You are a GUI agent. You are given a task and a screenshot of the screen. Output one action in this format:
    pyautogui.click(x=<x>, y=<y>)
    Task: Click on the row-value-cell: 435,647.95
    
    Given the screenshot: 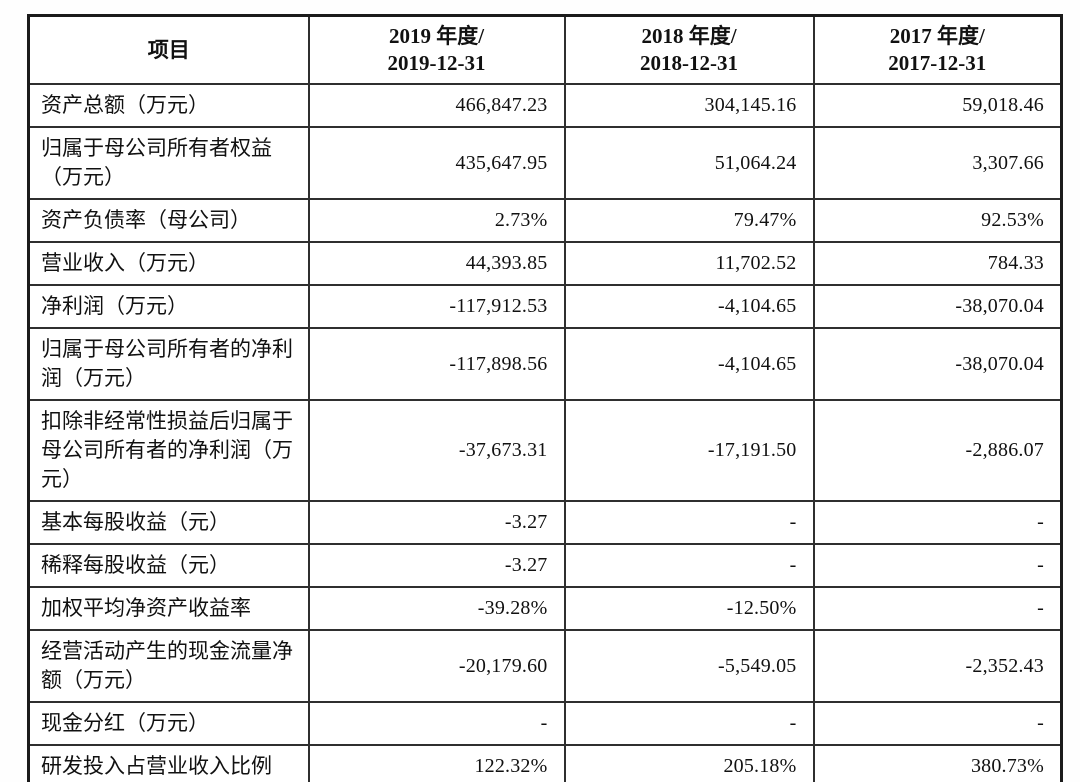 What is the action you would take?
    pyautogui.click(x=436, y=163)
    